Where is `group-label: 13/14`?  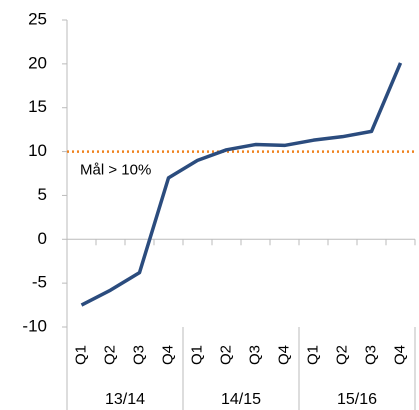
group-label: 13/14 is located at coordinates (125, 399).